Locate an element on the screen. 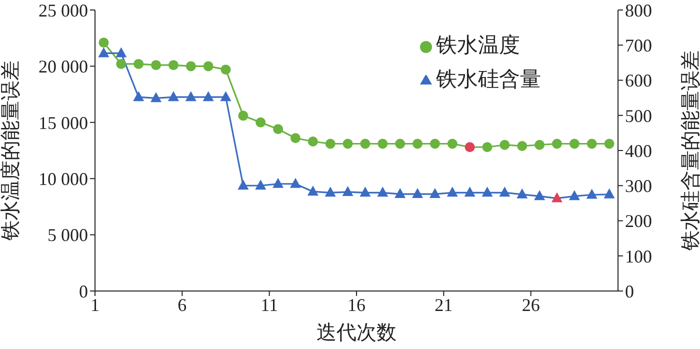  x-tick-label: 1 is located at coordinates (95, 304).